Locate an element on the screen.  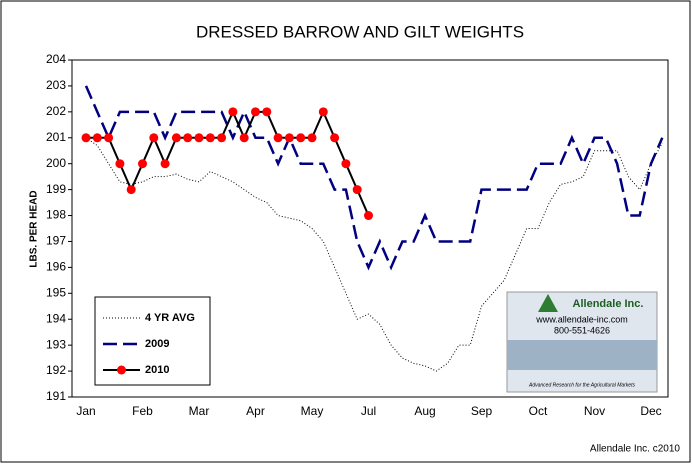
y-tick-label: 201 is located at coordinates (56, 137).